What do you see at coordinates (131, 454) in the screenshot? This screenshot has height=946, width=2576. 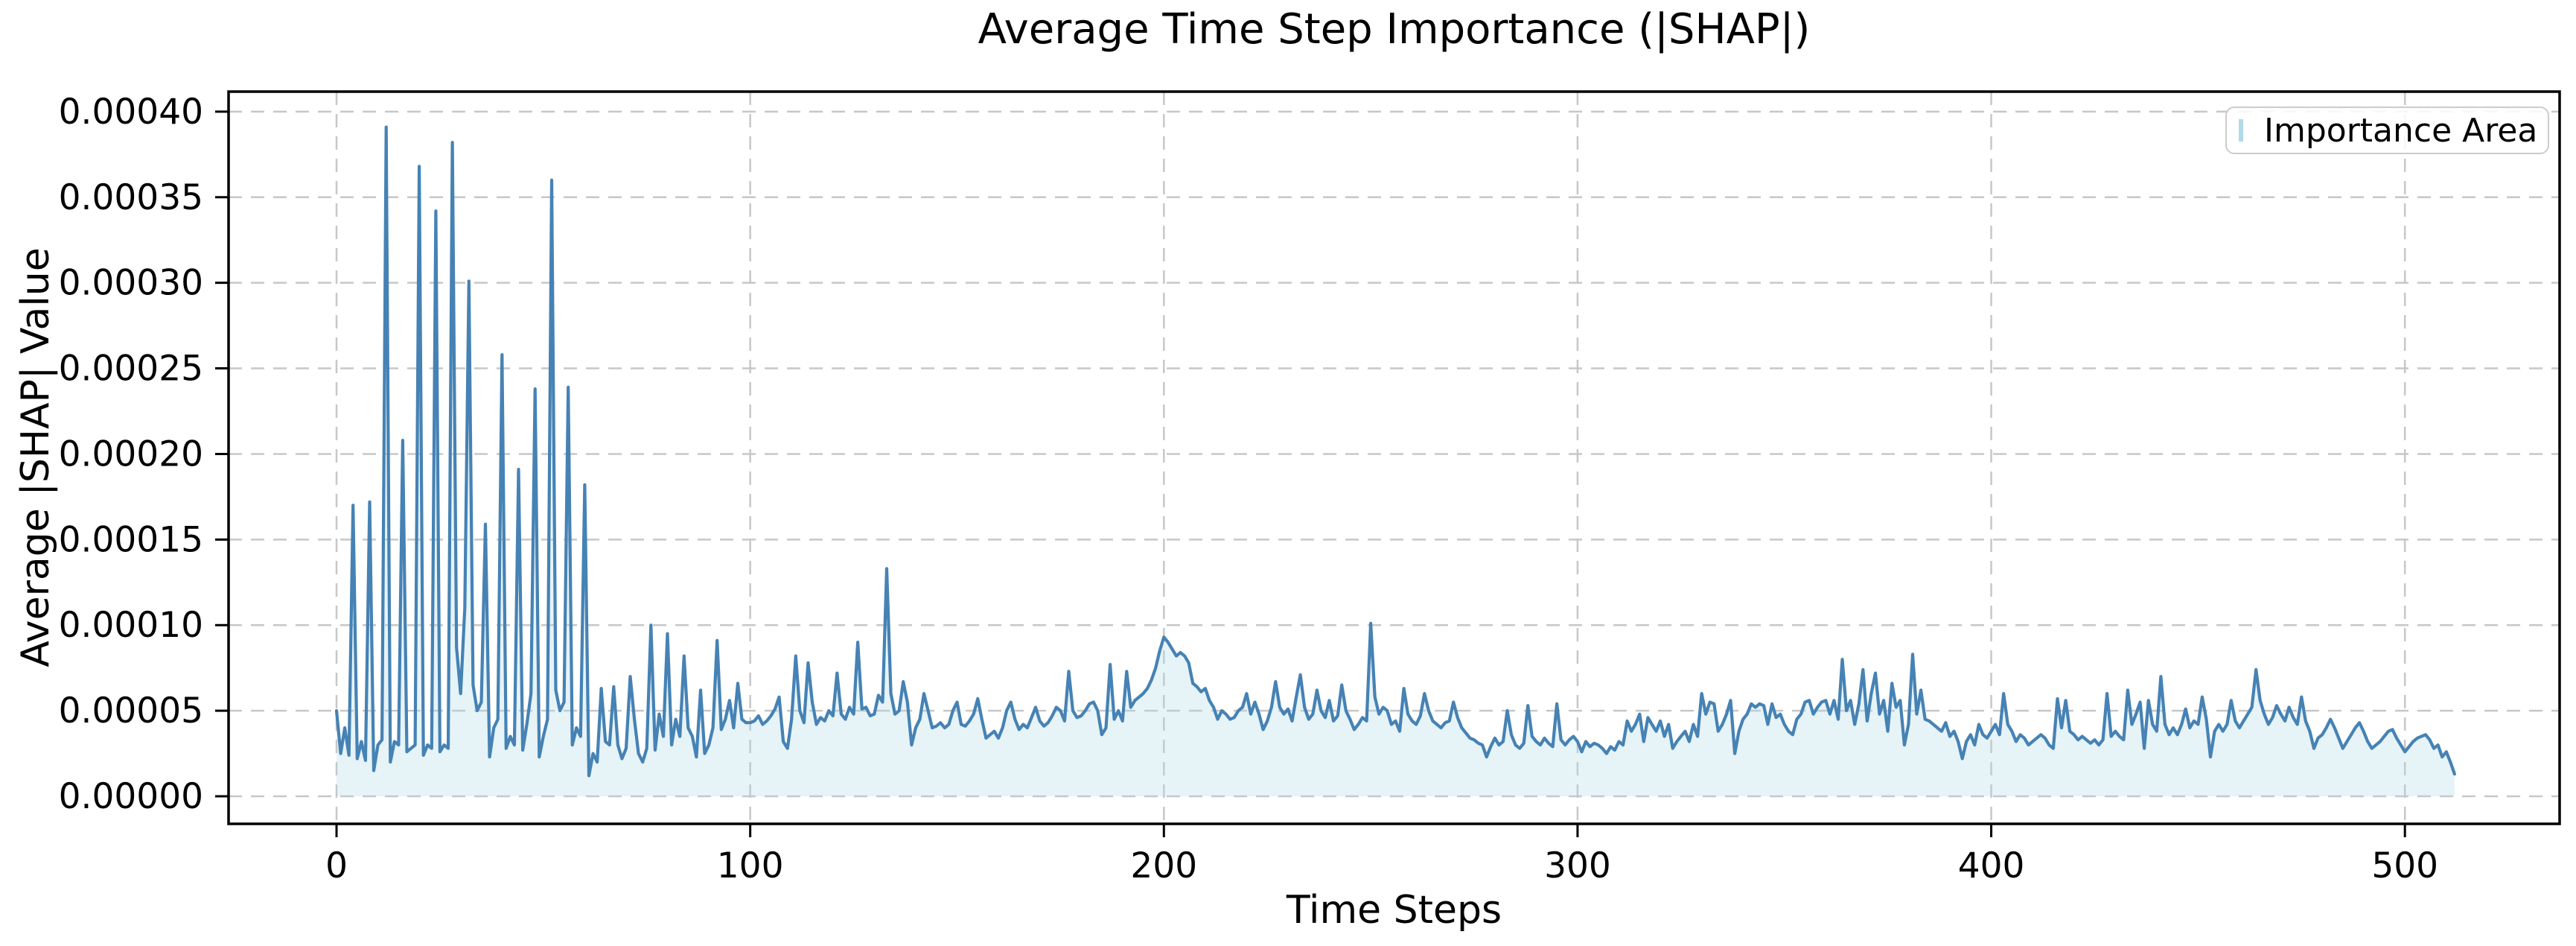 I see `y-tick-label: 0.00020` at bounding box center [131, 454].